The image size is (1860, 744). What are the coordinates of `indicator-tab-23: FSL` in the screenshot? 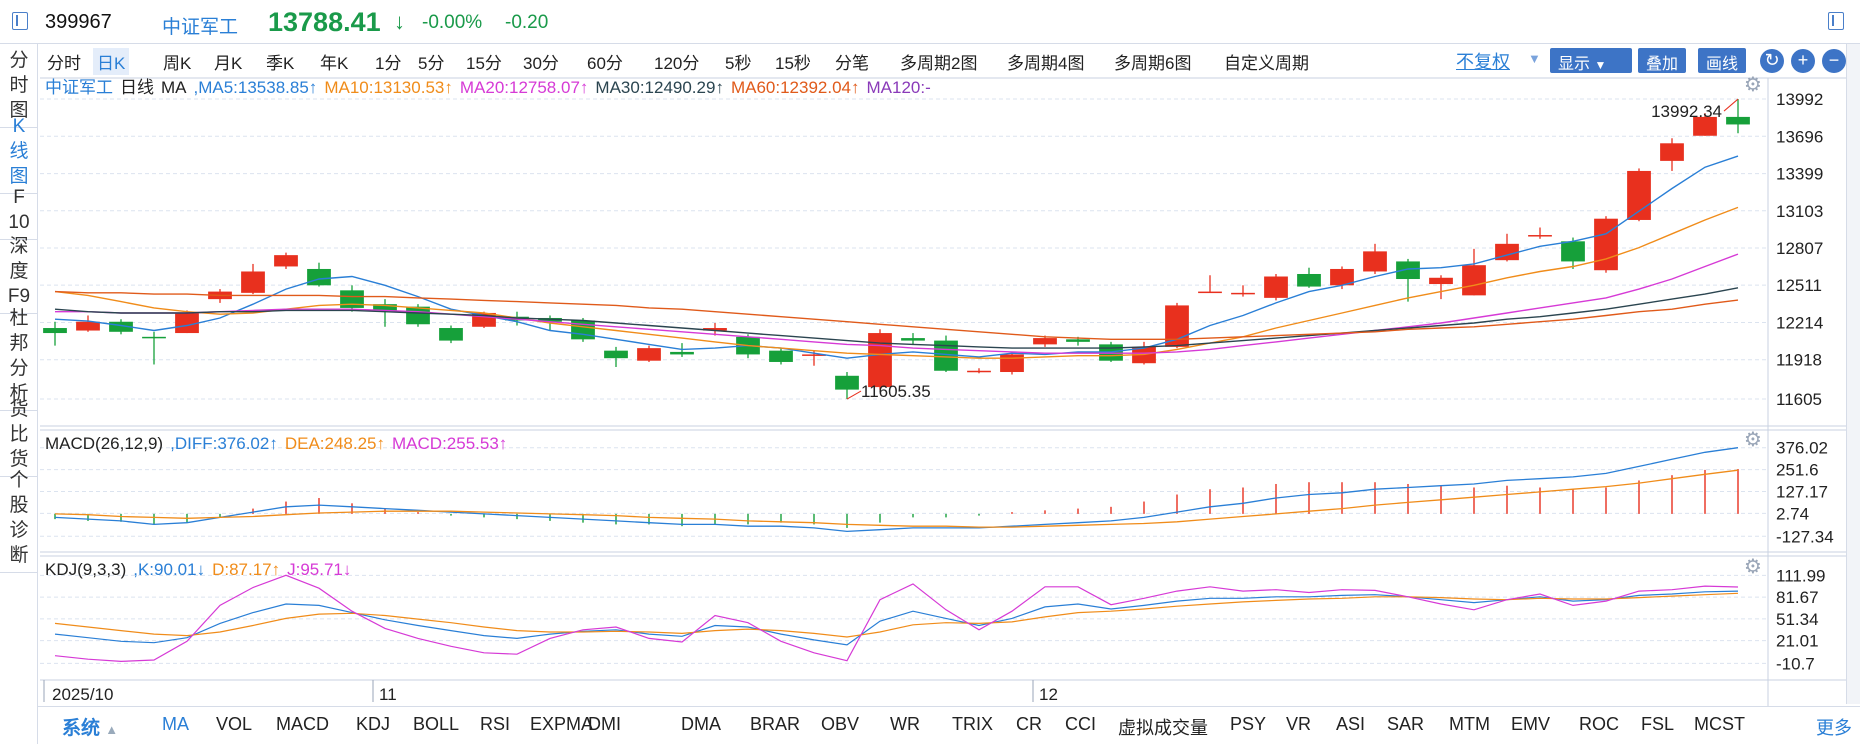 It's located at (1658, 724).